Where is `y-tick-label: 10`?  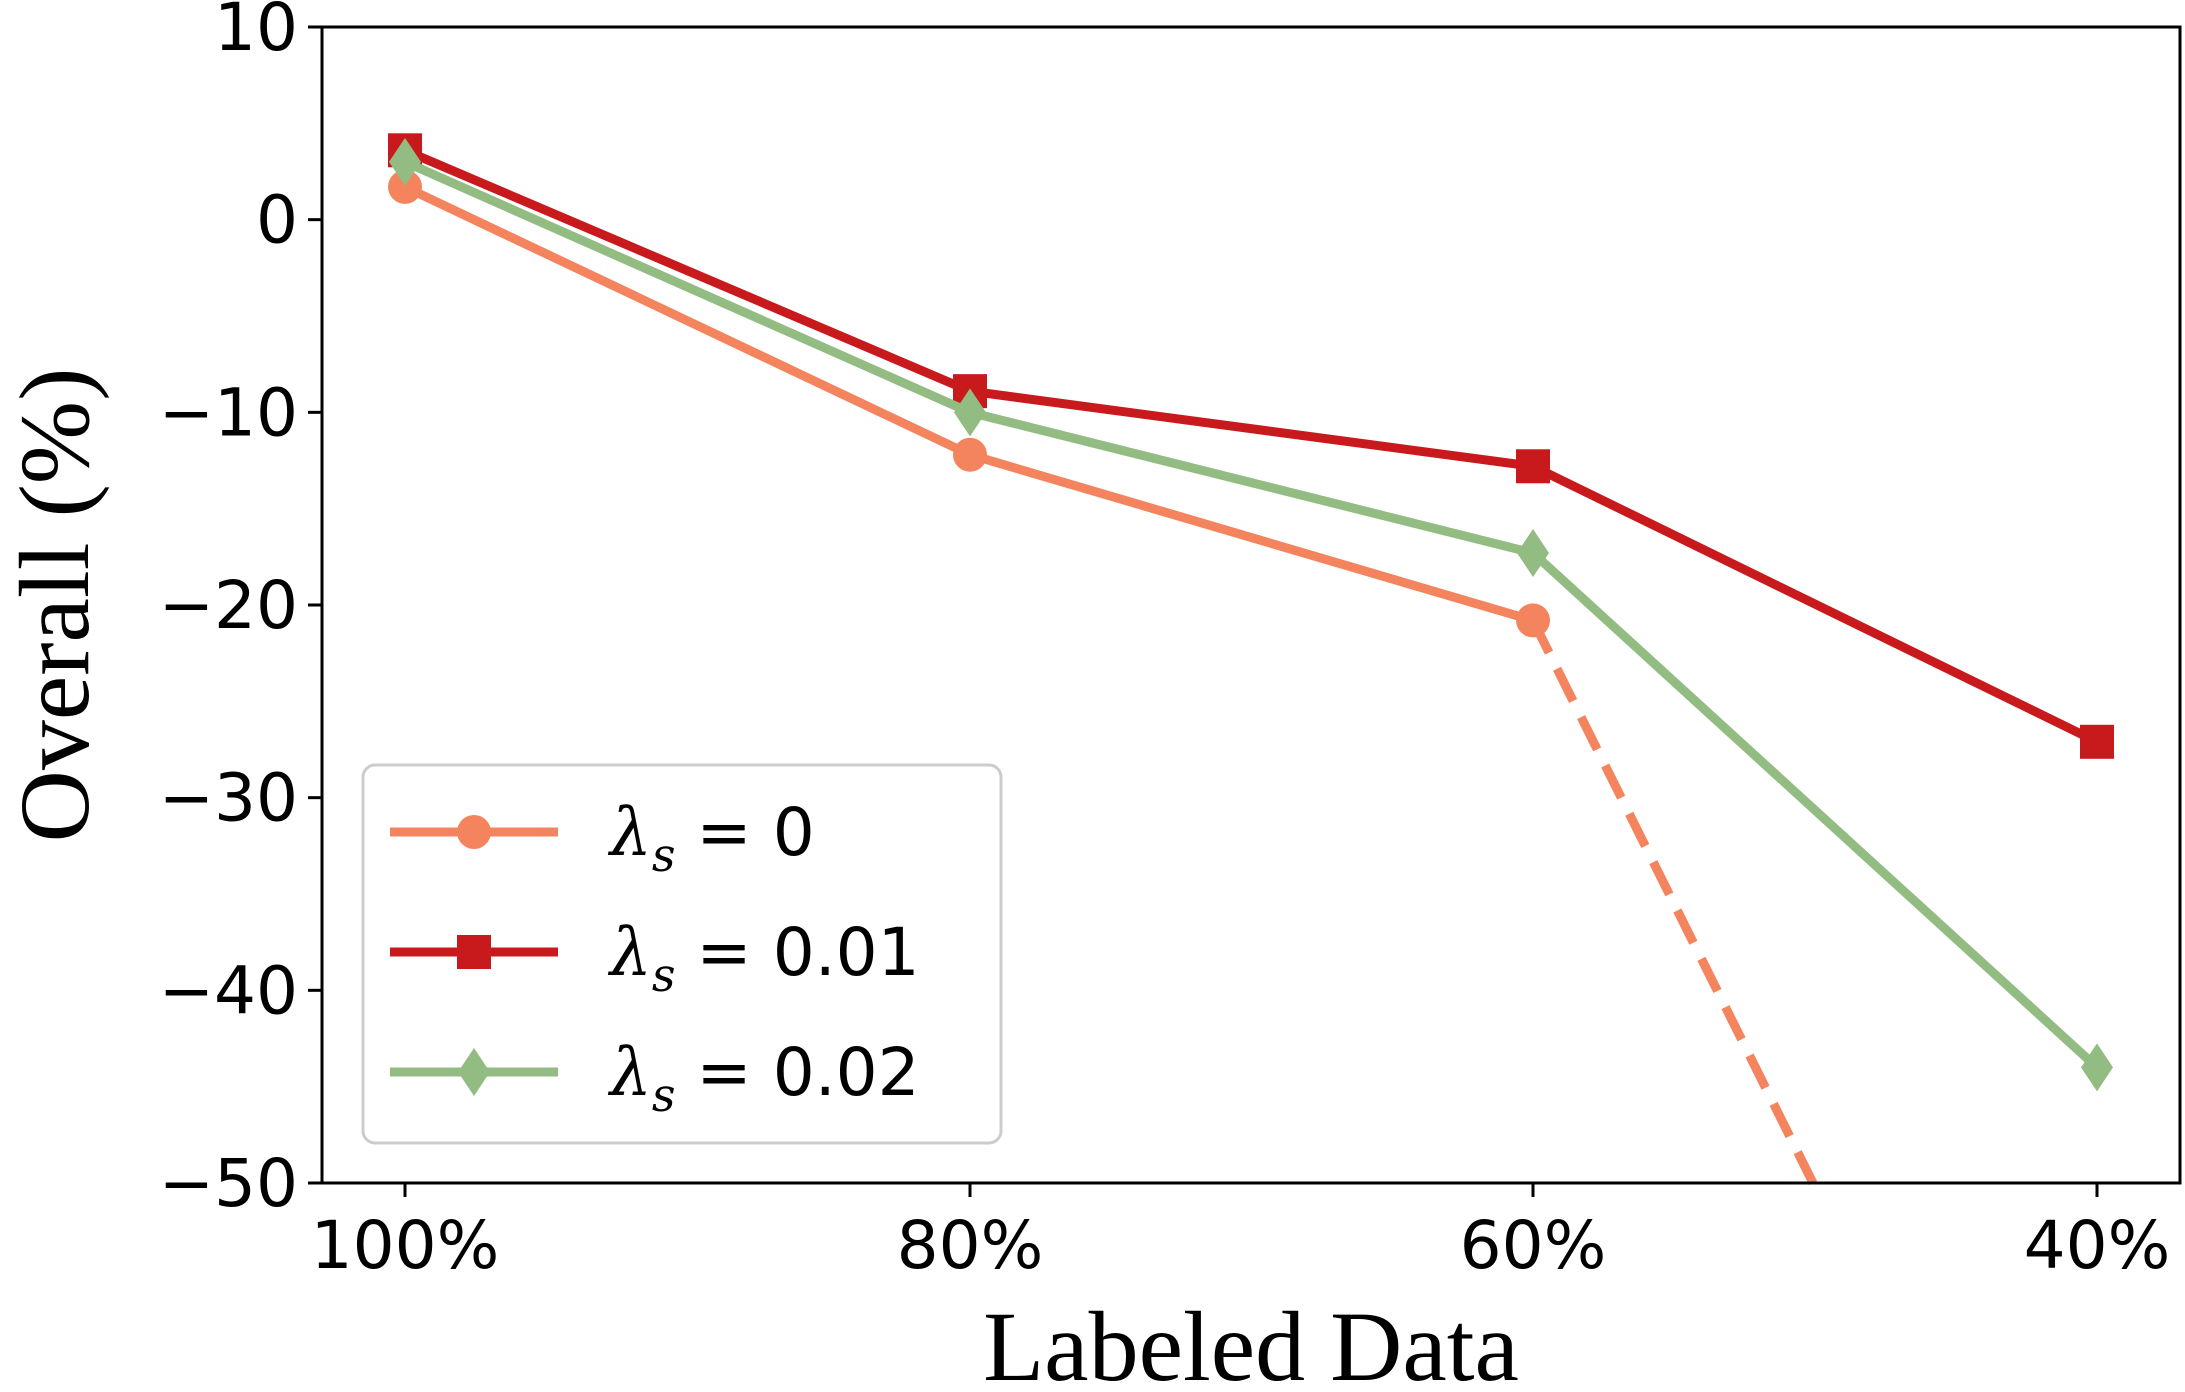 y-tick-label: 10 is located at coordinates (256, 33).